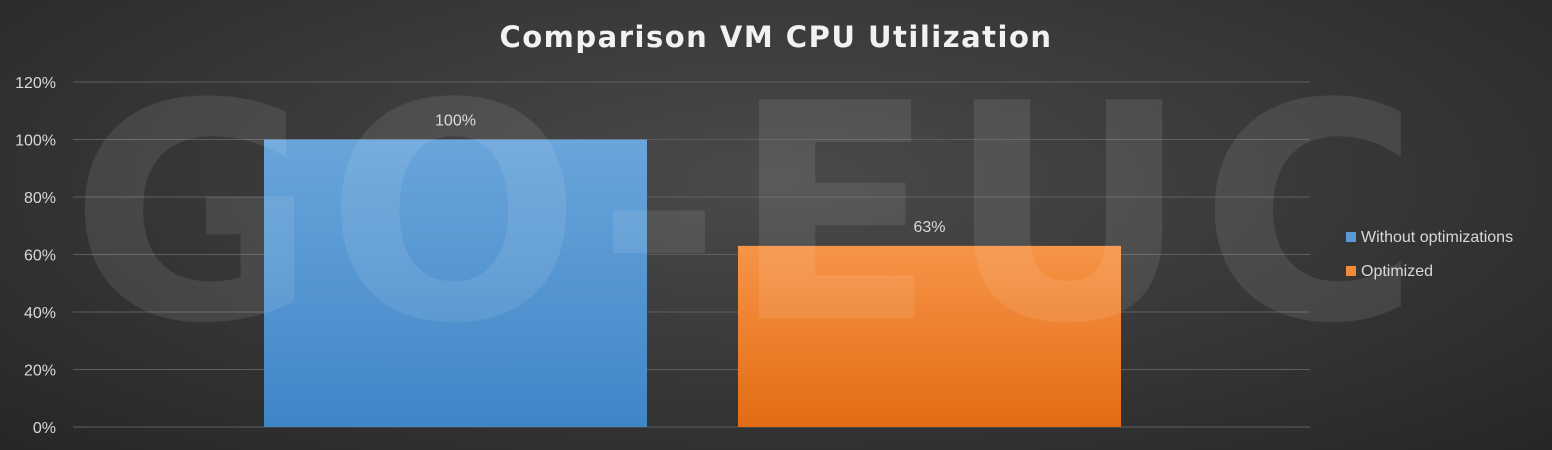 This screenshot has width=1552, height=450. I want to click on y-tick-label: 20%, so click(40, 371).